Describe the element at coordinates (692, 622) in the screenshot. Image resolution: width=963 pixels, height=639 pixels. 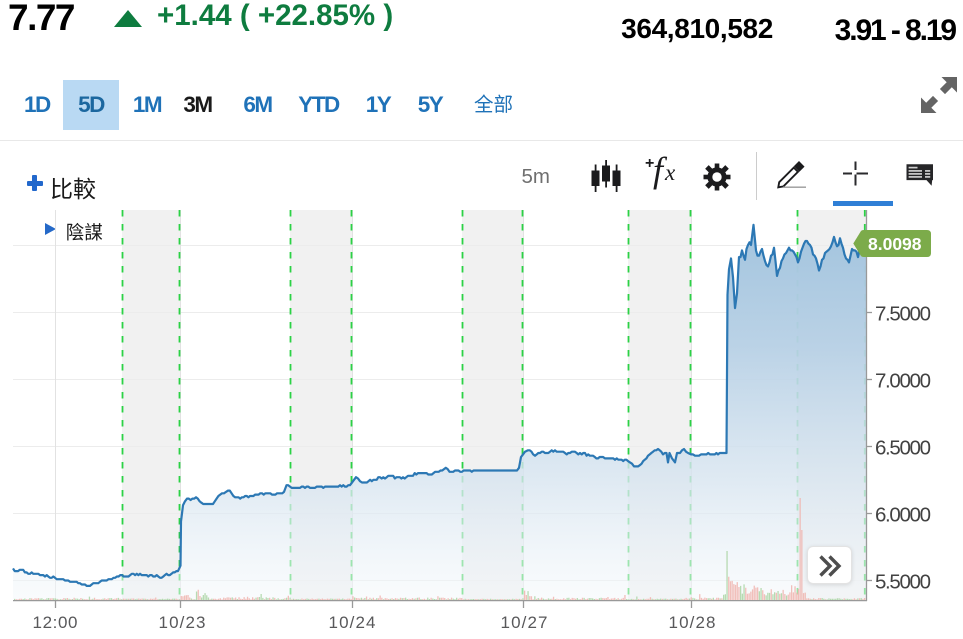
I see `svg-text: 10/28` at that location.